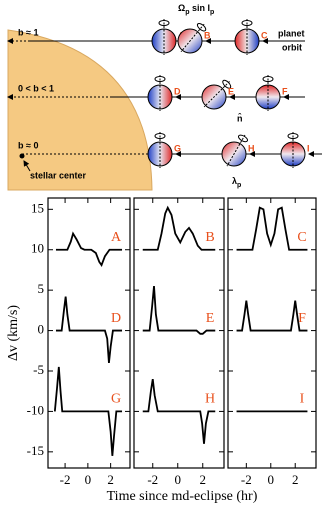 This screenshot has width=322, height=508. I want to click on orbit-label: orbit, so click(292, 47).